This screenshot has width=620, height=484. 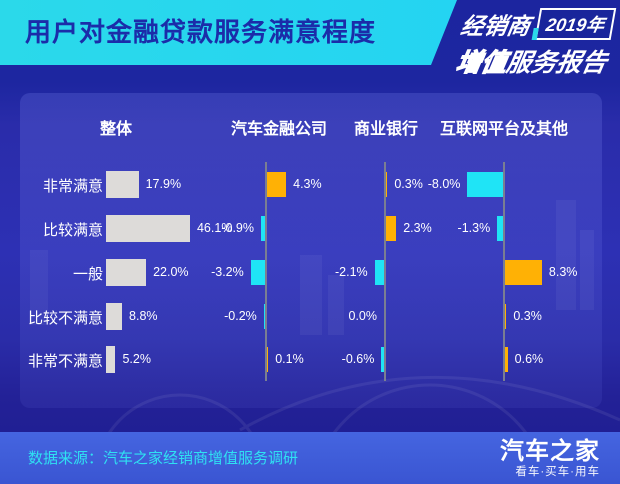 I want to click on delta-value: 0.0%, so click(x=363, y=316).